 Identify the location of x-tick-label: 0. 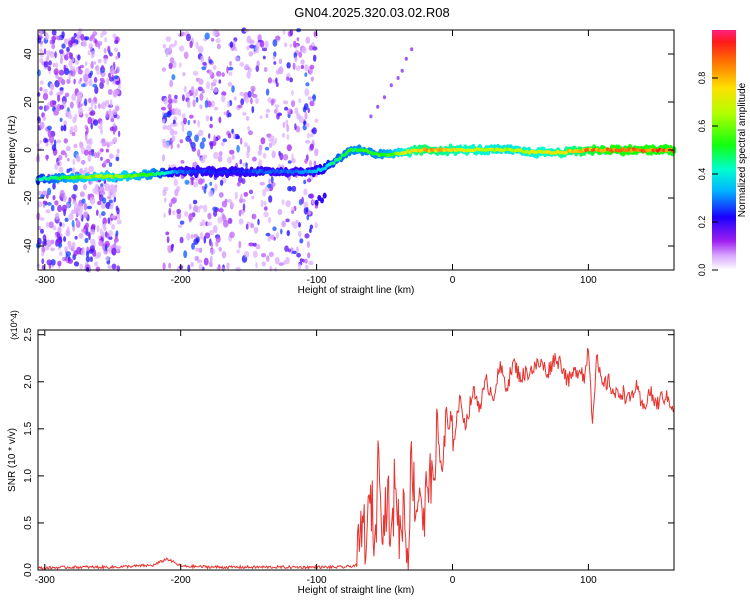
(453, 280).